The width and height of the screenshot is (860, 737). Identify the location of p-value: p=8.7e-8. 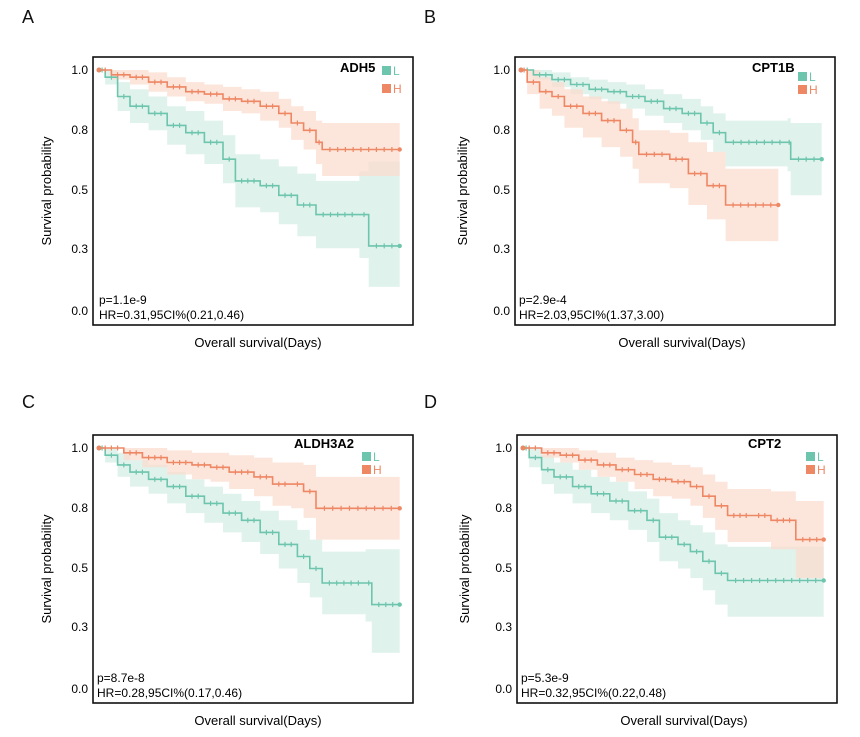
(121, 678).